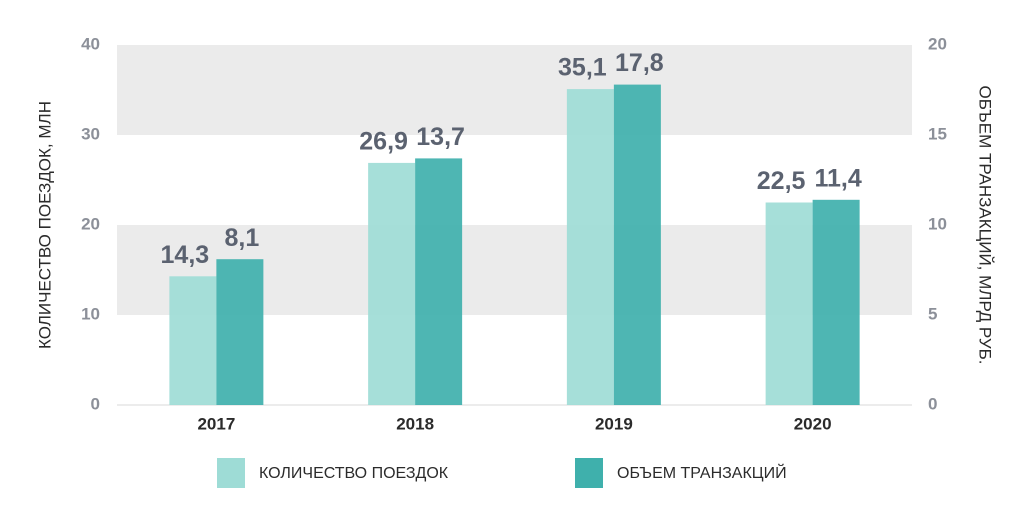  I want to click on legend-label: ОБЪЕМ ТРАНЗАКЦИЙ, so click(702, 472).